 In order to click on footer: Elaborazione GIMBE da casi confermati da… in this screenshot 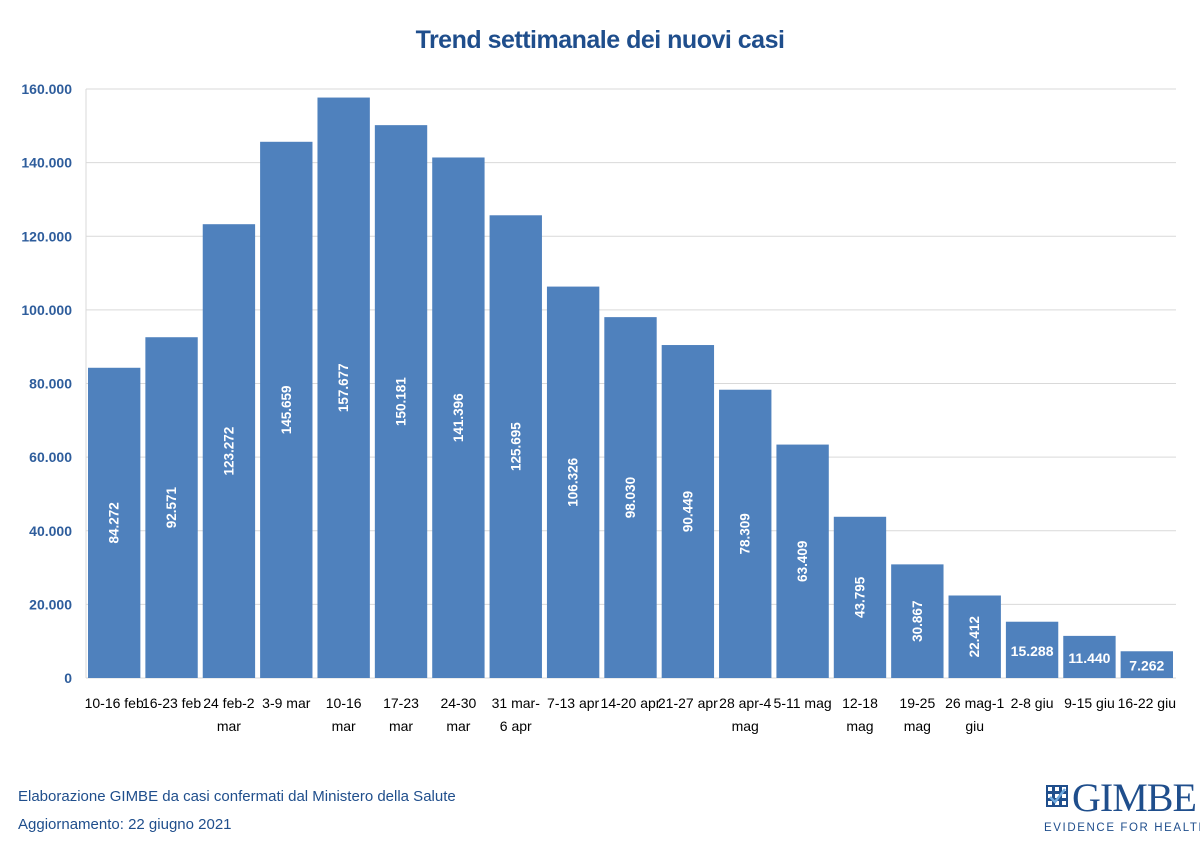, I will do `click(237, 811)`.